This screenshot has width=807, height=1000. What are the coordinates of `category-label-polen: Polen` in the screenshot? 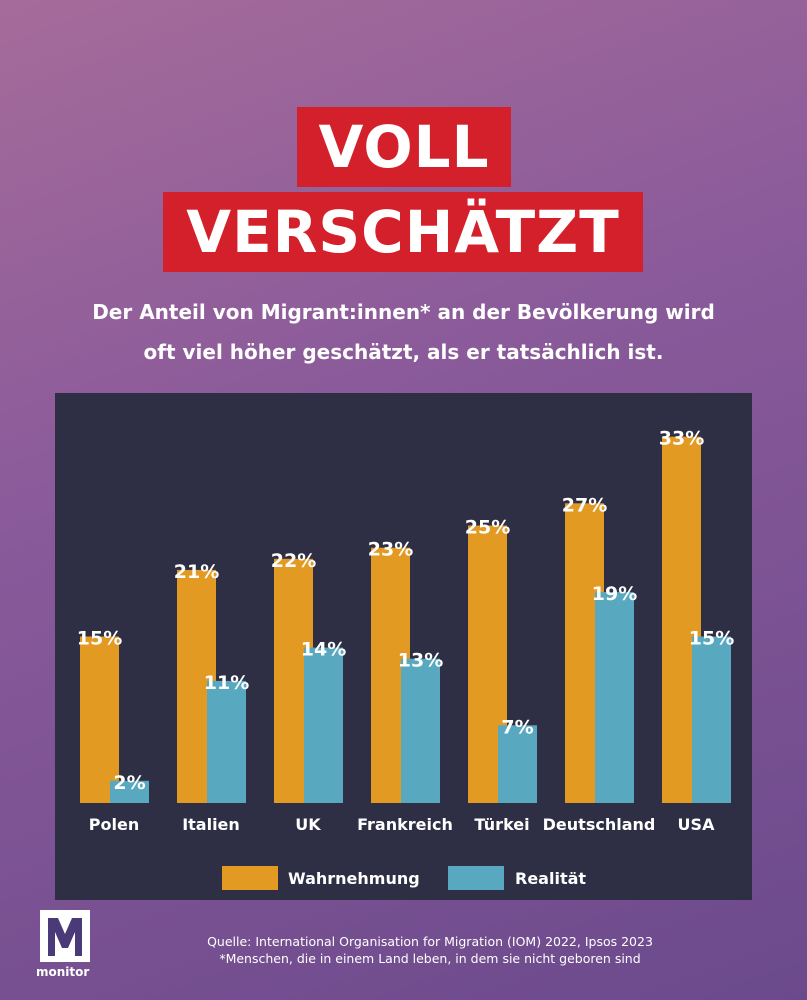 It's located at (114, 824).